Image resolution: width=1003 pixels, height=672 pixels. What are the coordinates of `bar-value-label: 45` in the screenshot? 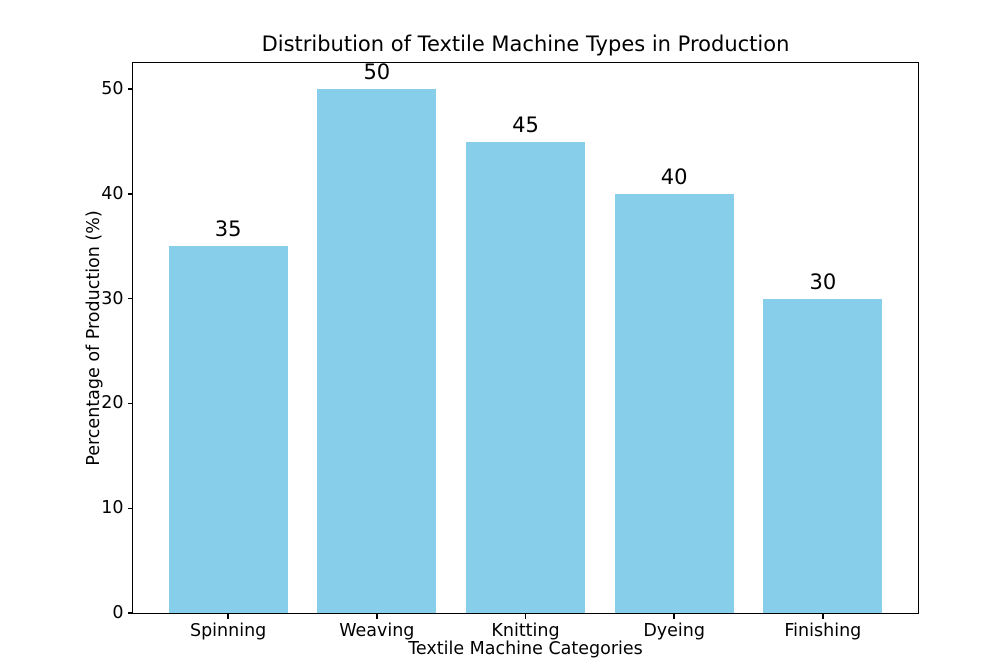 It's located at (525, 124).